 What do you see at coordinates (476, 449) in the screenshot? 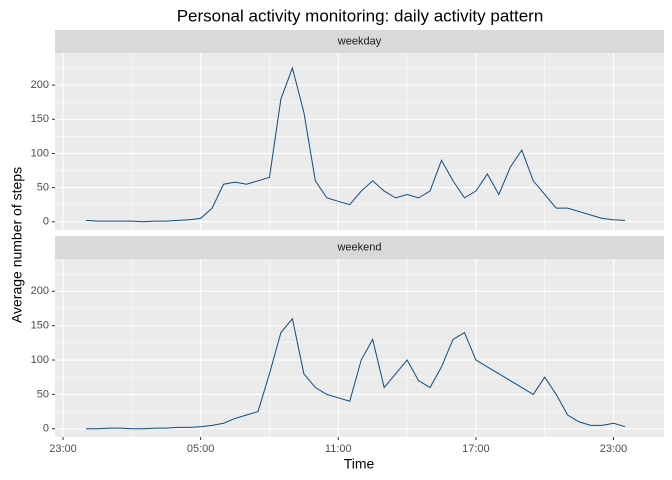
I see `x-tick-label: 17:00` at bounding box center [476, 449].